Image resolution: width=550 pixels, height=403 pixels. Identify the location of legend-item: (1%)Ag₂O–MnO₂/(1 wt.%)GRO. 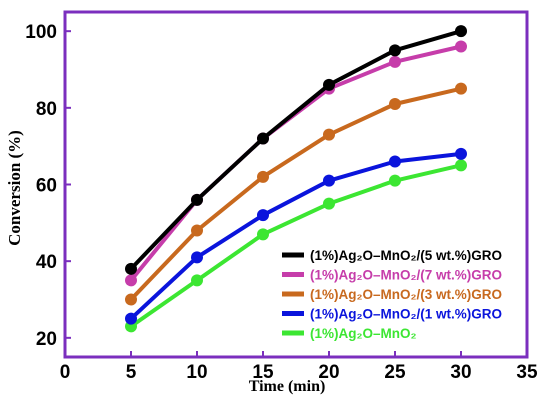
(392, 314).